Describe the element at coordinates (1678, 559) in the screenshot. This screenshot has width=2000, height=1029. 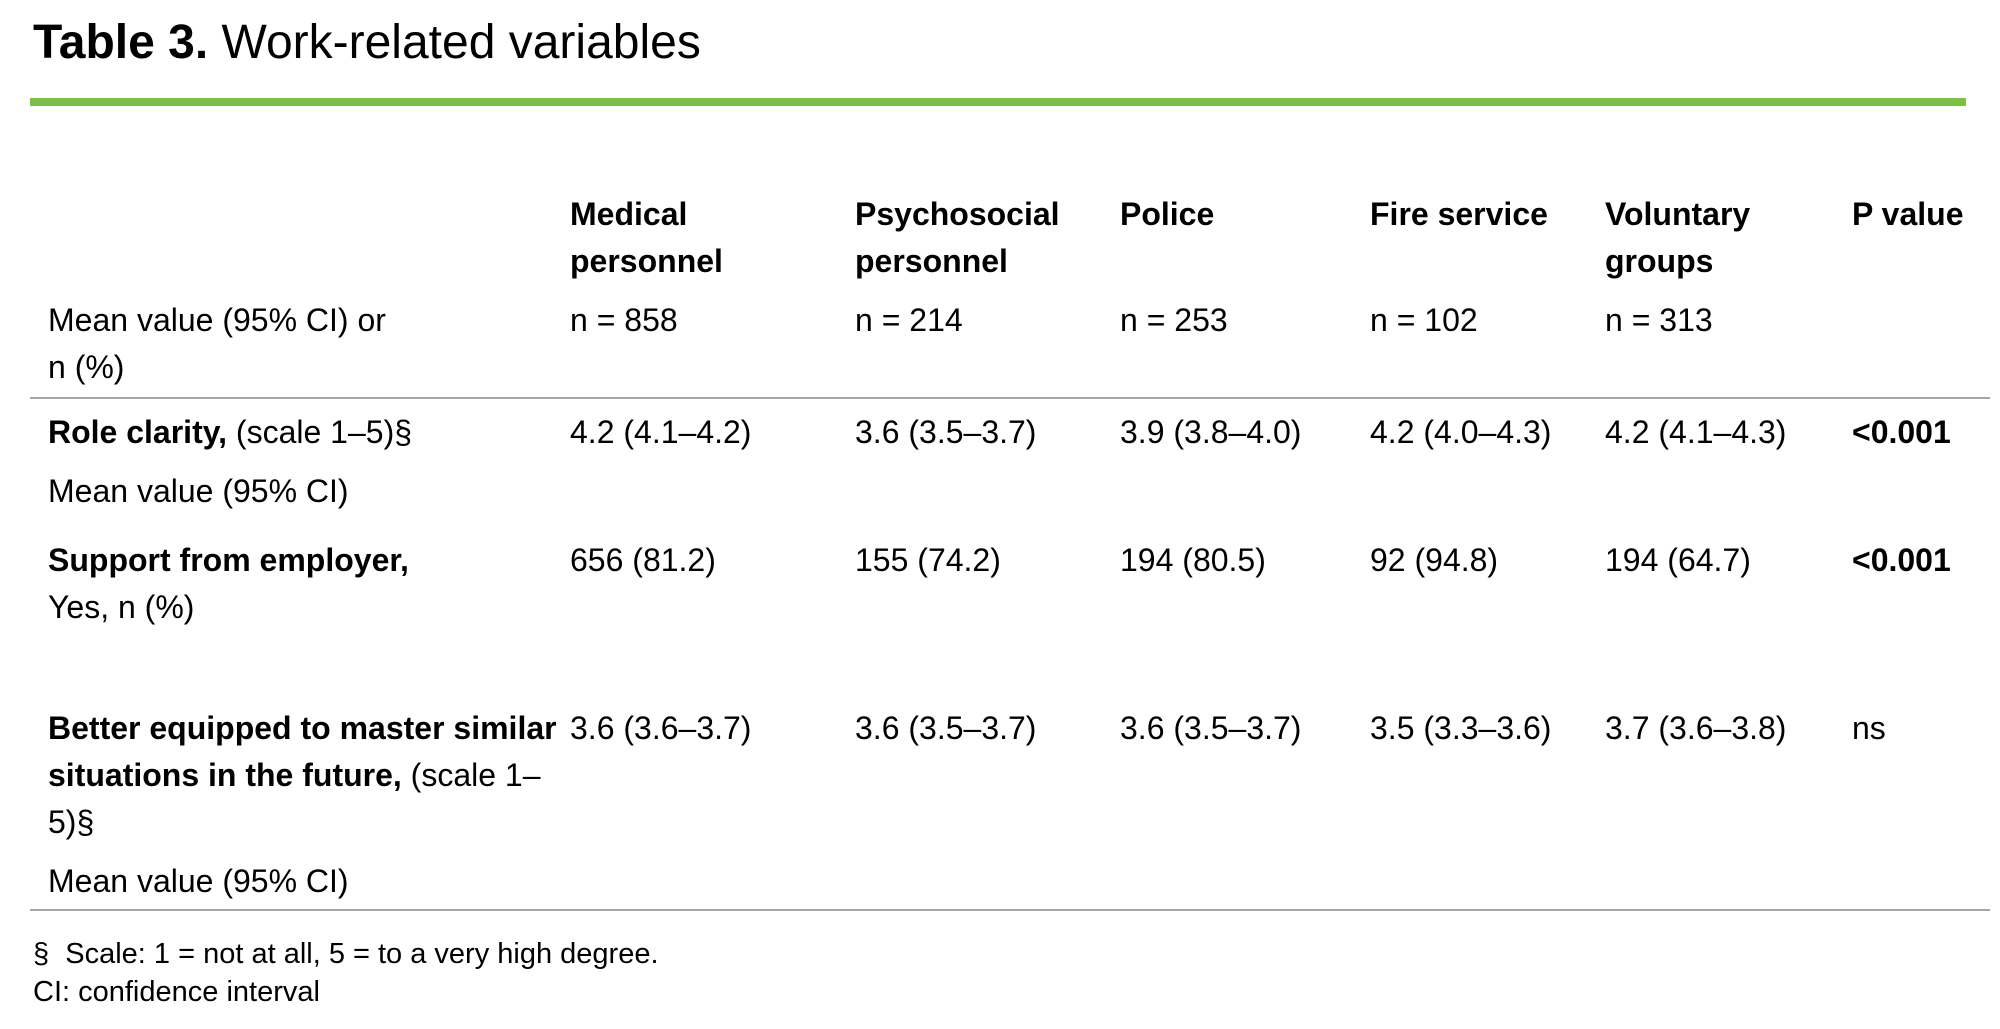
I see `value-cell: 194 (64.7)` at that location.